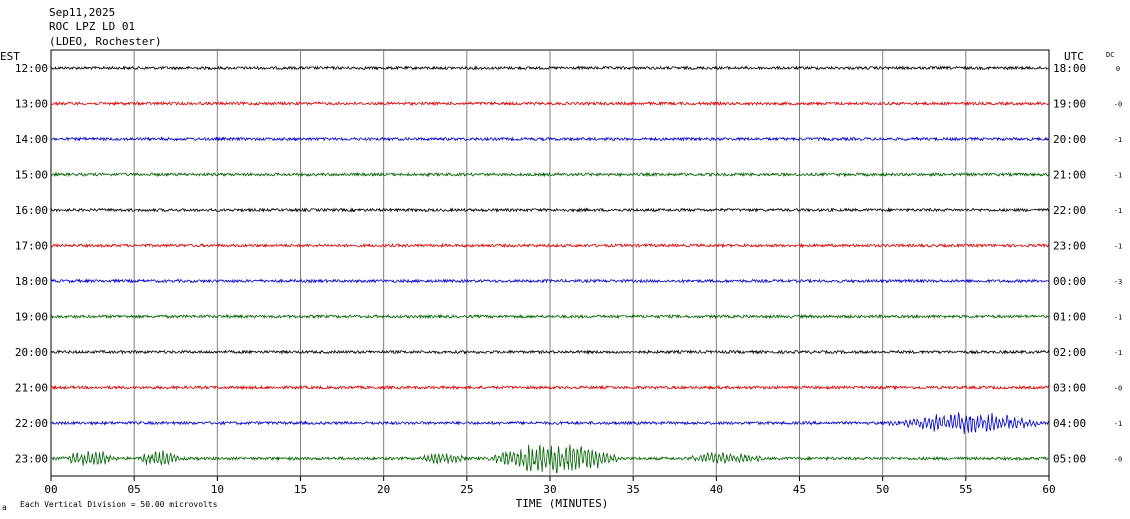 The width and height of the screenshot is (1130, 519). What do you see at coordinates (1048, 489) in the screenshot?
I see `x-tick-label: 60` at bounding box center [1048, 489].